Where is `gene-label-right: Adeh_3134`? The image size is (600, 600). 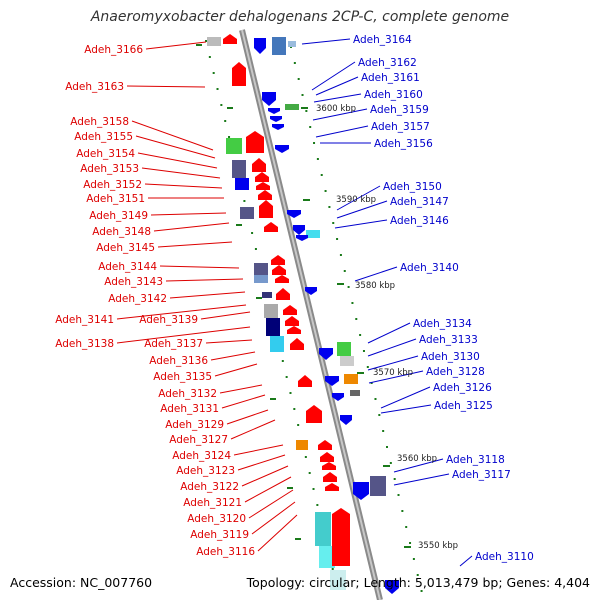
gene-label-right: Adeh_3134 is located at coordinates (442, 324).